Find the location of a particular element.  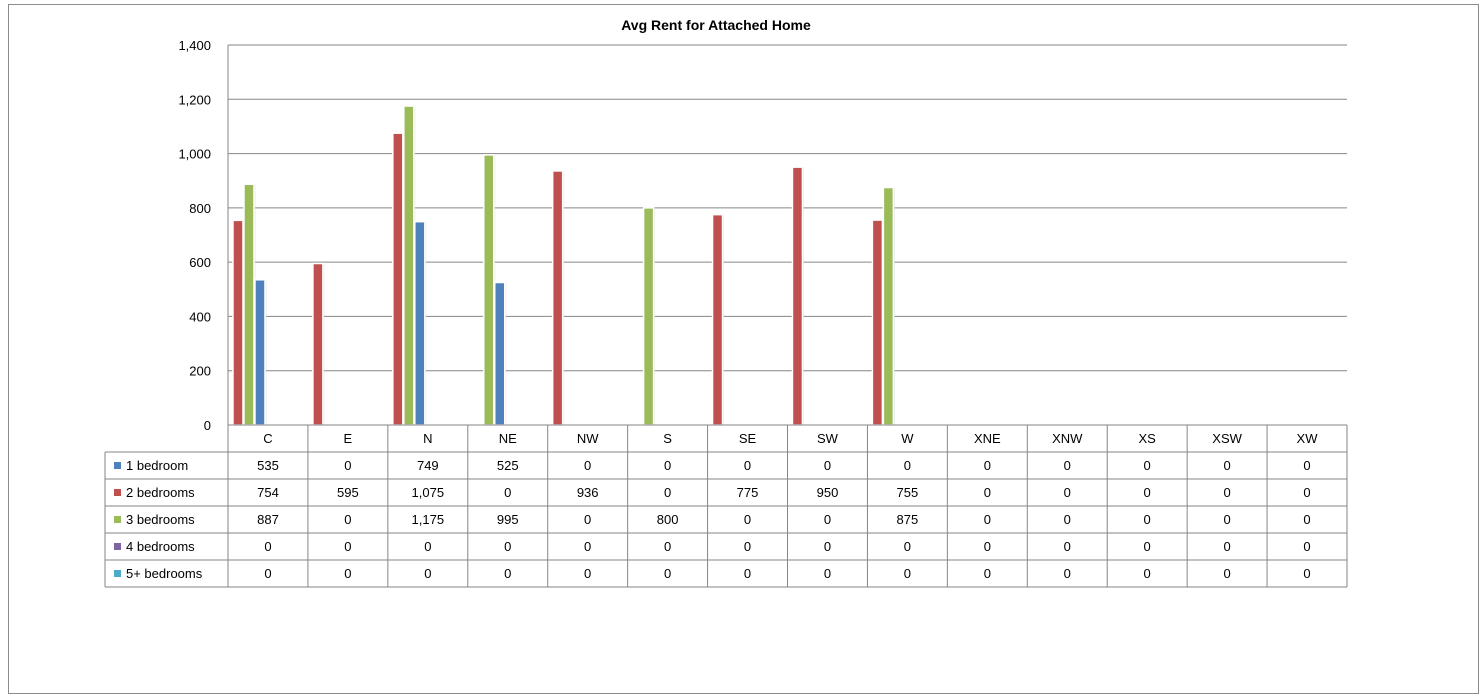

data-label: 800 is located at coordinates (668, 519).